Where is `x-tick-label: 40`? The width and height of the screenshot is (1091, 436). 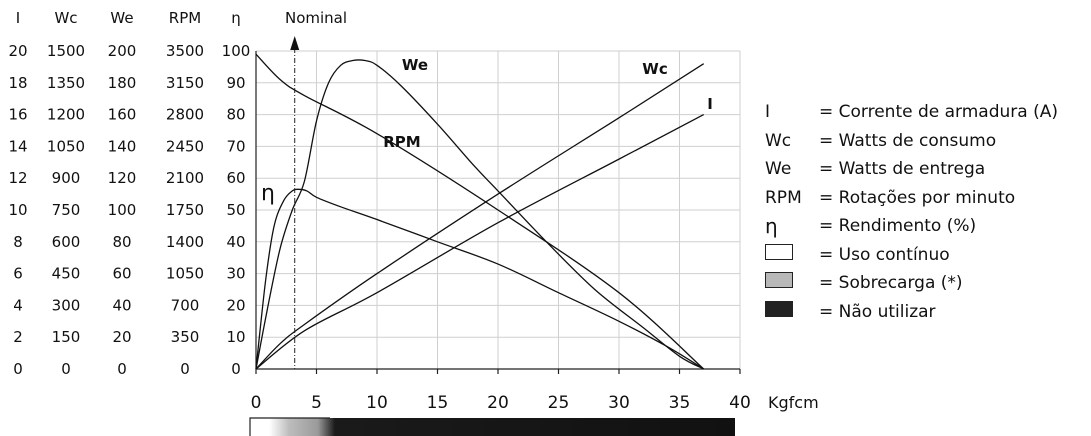
x-tick-label: 40 is located at coordinates (740, 403).